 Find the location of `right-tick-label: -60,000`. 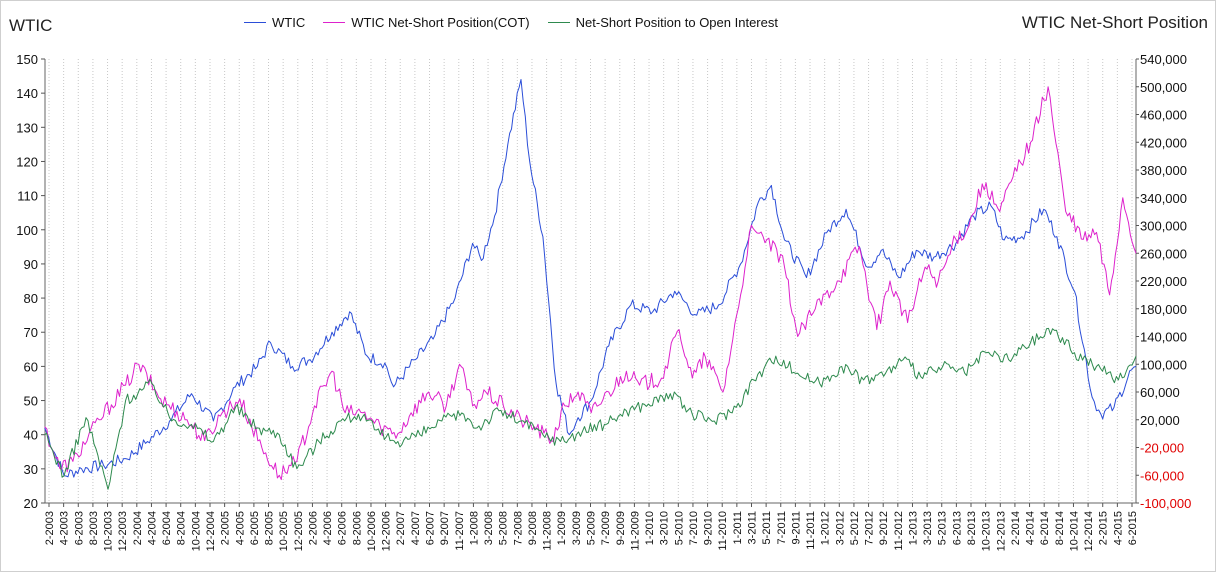

right-tick-label: -60,000 is located at coordinates (1162, 475).